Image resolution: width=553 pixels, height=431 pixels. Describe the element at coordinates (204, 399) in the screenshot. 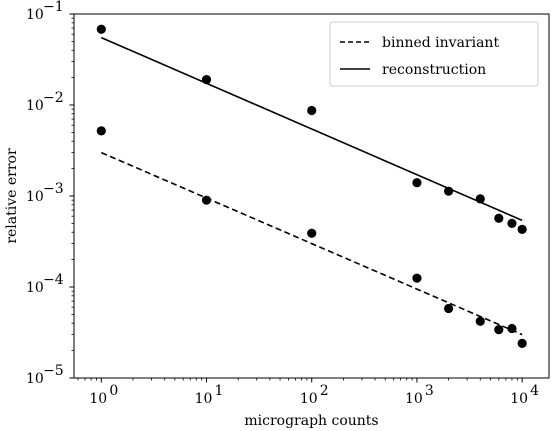

I see `x-tick-label-1: 10` at that location.